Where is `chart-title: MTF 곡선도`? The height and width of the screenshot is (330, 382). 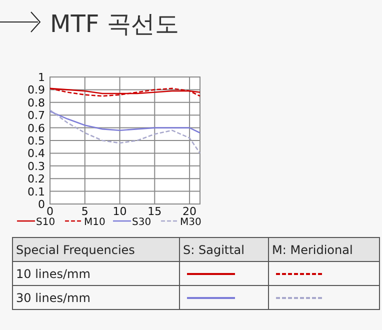
chart-title: MTF 곡선도 is located at coordinates (114, 24).